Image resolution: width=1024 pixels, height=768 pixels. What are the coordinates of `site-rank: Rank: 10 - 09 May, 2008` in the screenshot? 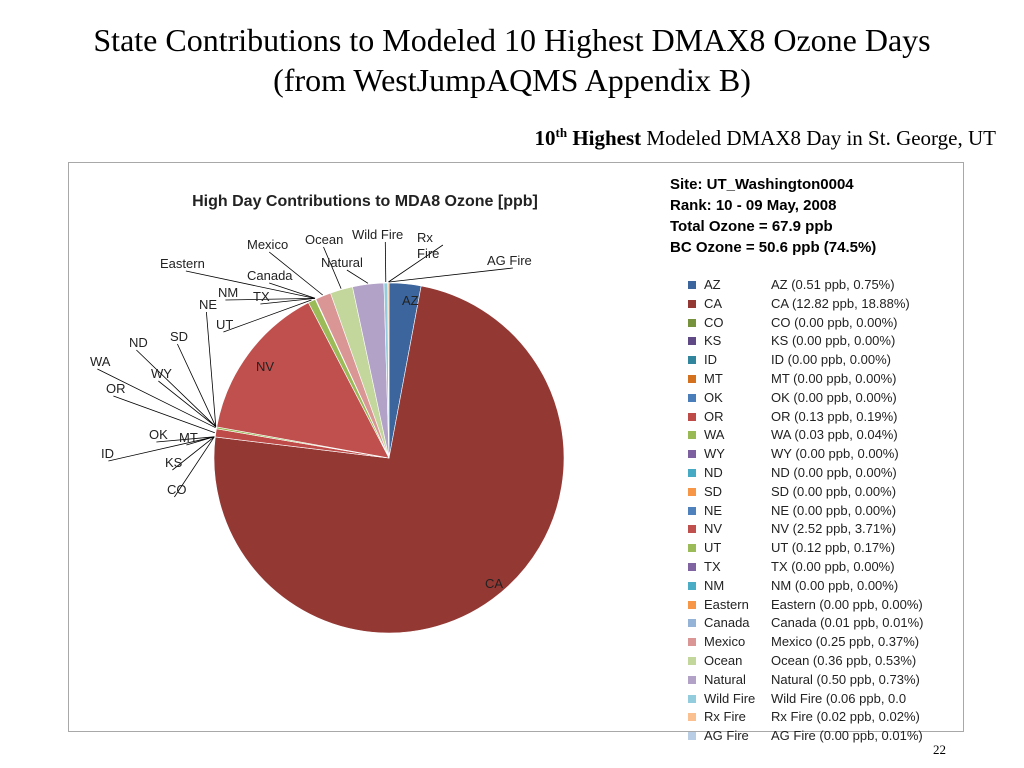 It's located at (753, 205).